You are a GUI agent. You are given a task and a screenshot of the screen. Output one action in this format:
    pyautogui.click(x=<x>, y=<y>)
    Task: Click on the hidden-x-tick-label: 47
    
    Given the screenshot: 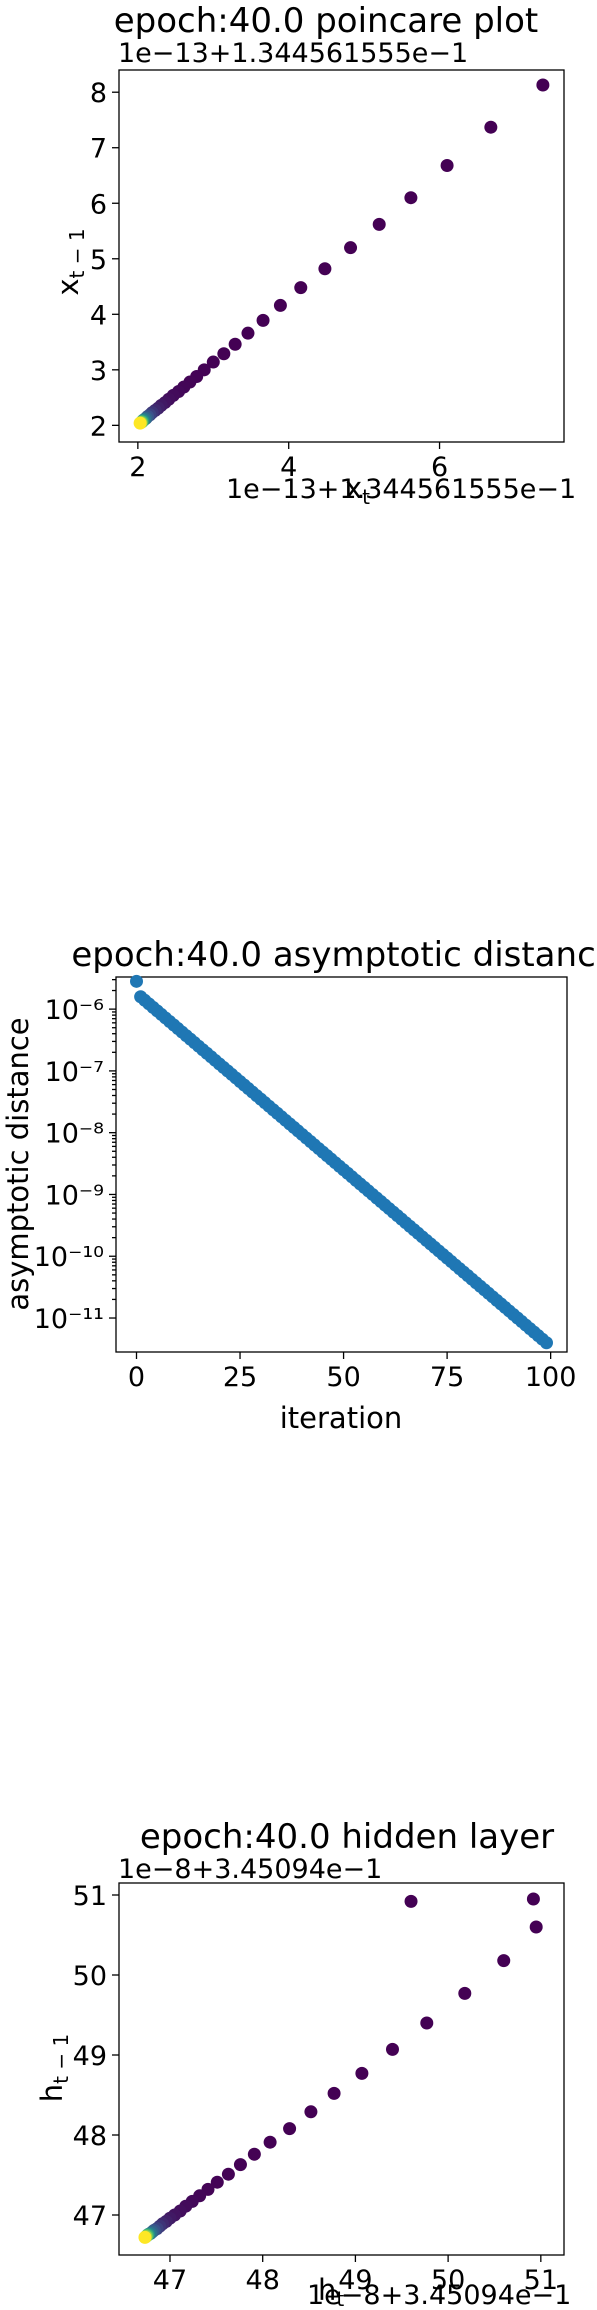 What is the action you would take?
    pyautogui.click(x=170, y=2280)
    